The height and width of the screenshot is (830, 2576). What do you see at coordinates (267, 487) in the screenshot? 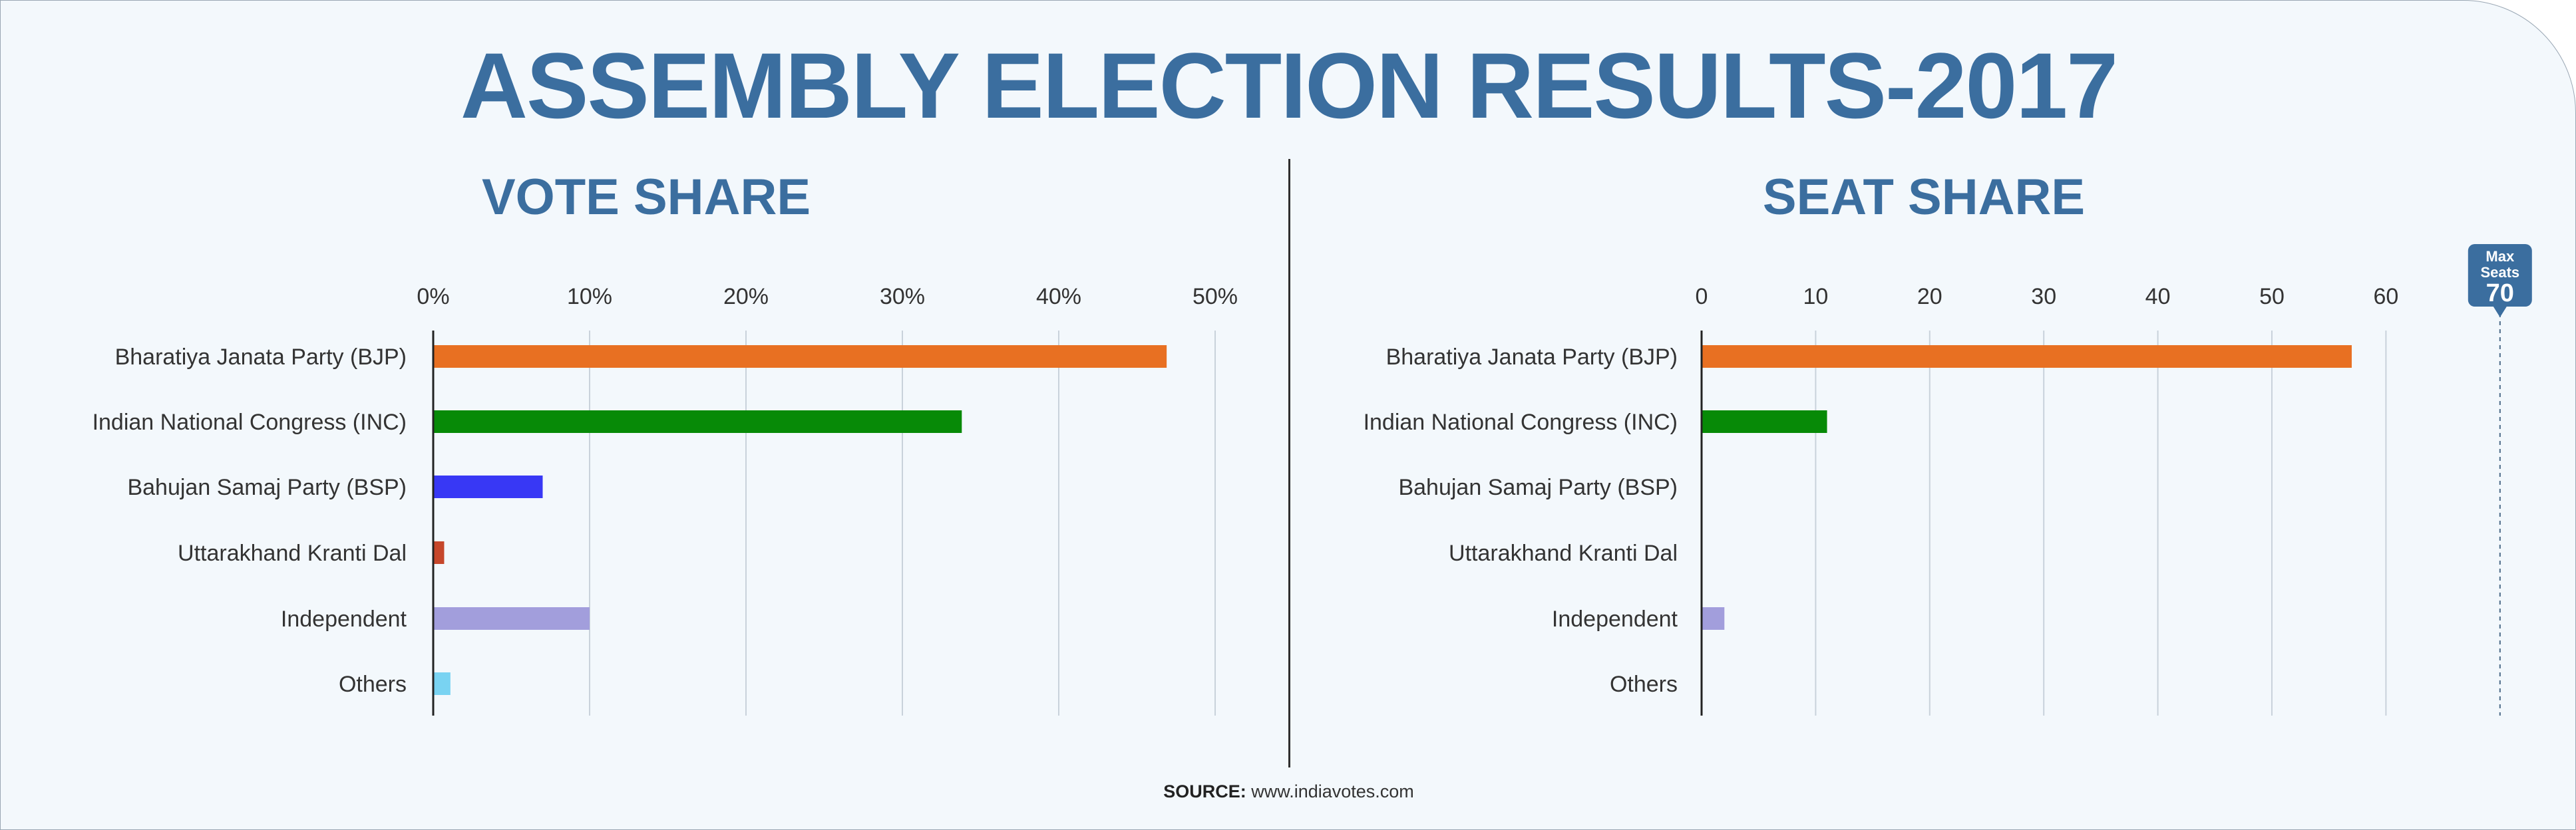
I see `chart1-category-label: Bahujan Samaj Party (BSP)` at bounding box center [267, 487].